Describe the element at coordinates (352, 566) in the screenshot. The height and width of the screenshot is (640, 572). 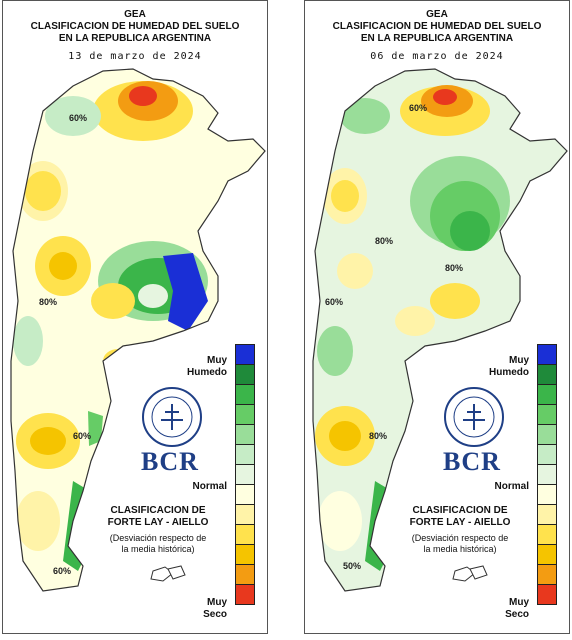
I see `contour-label: 50%` at that location.